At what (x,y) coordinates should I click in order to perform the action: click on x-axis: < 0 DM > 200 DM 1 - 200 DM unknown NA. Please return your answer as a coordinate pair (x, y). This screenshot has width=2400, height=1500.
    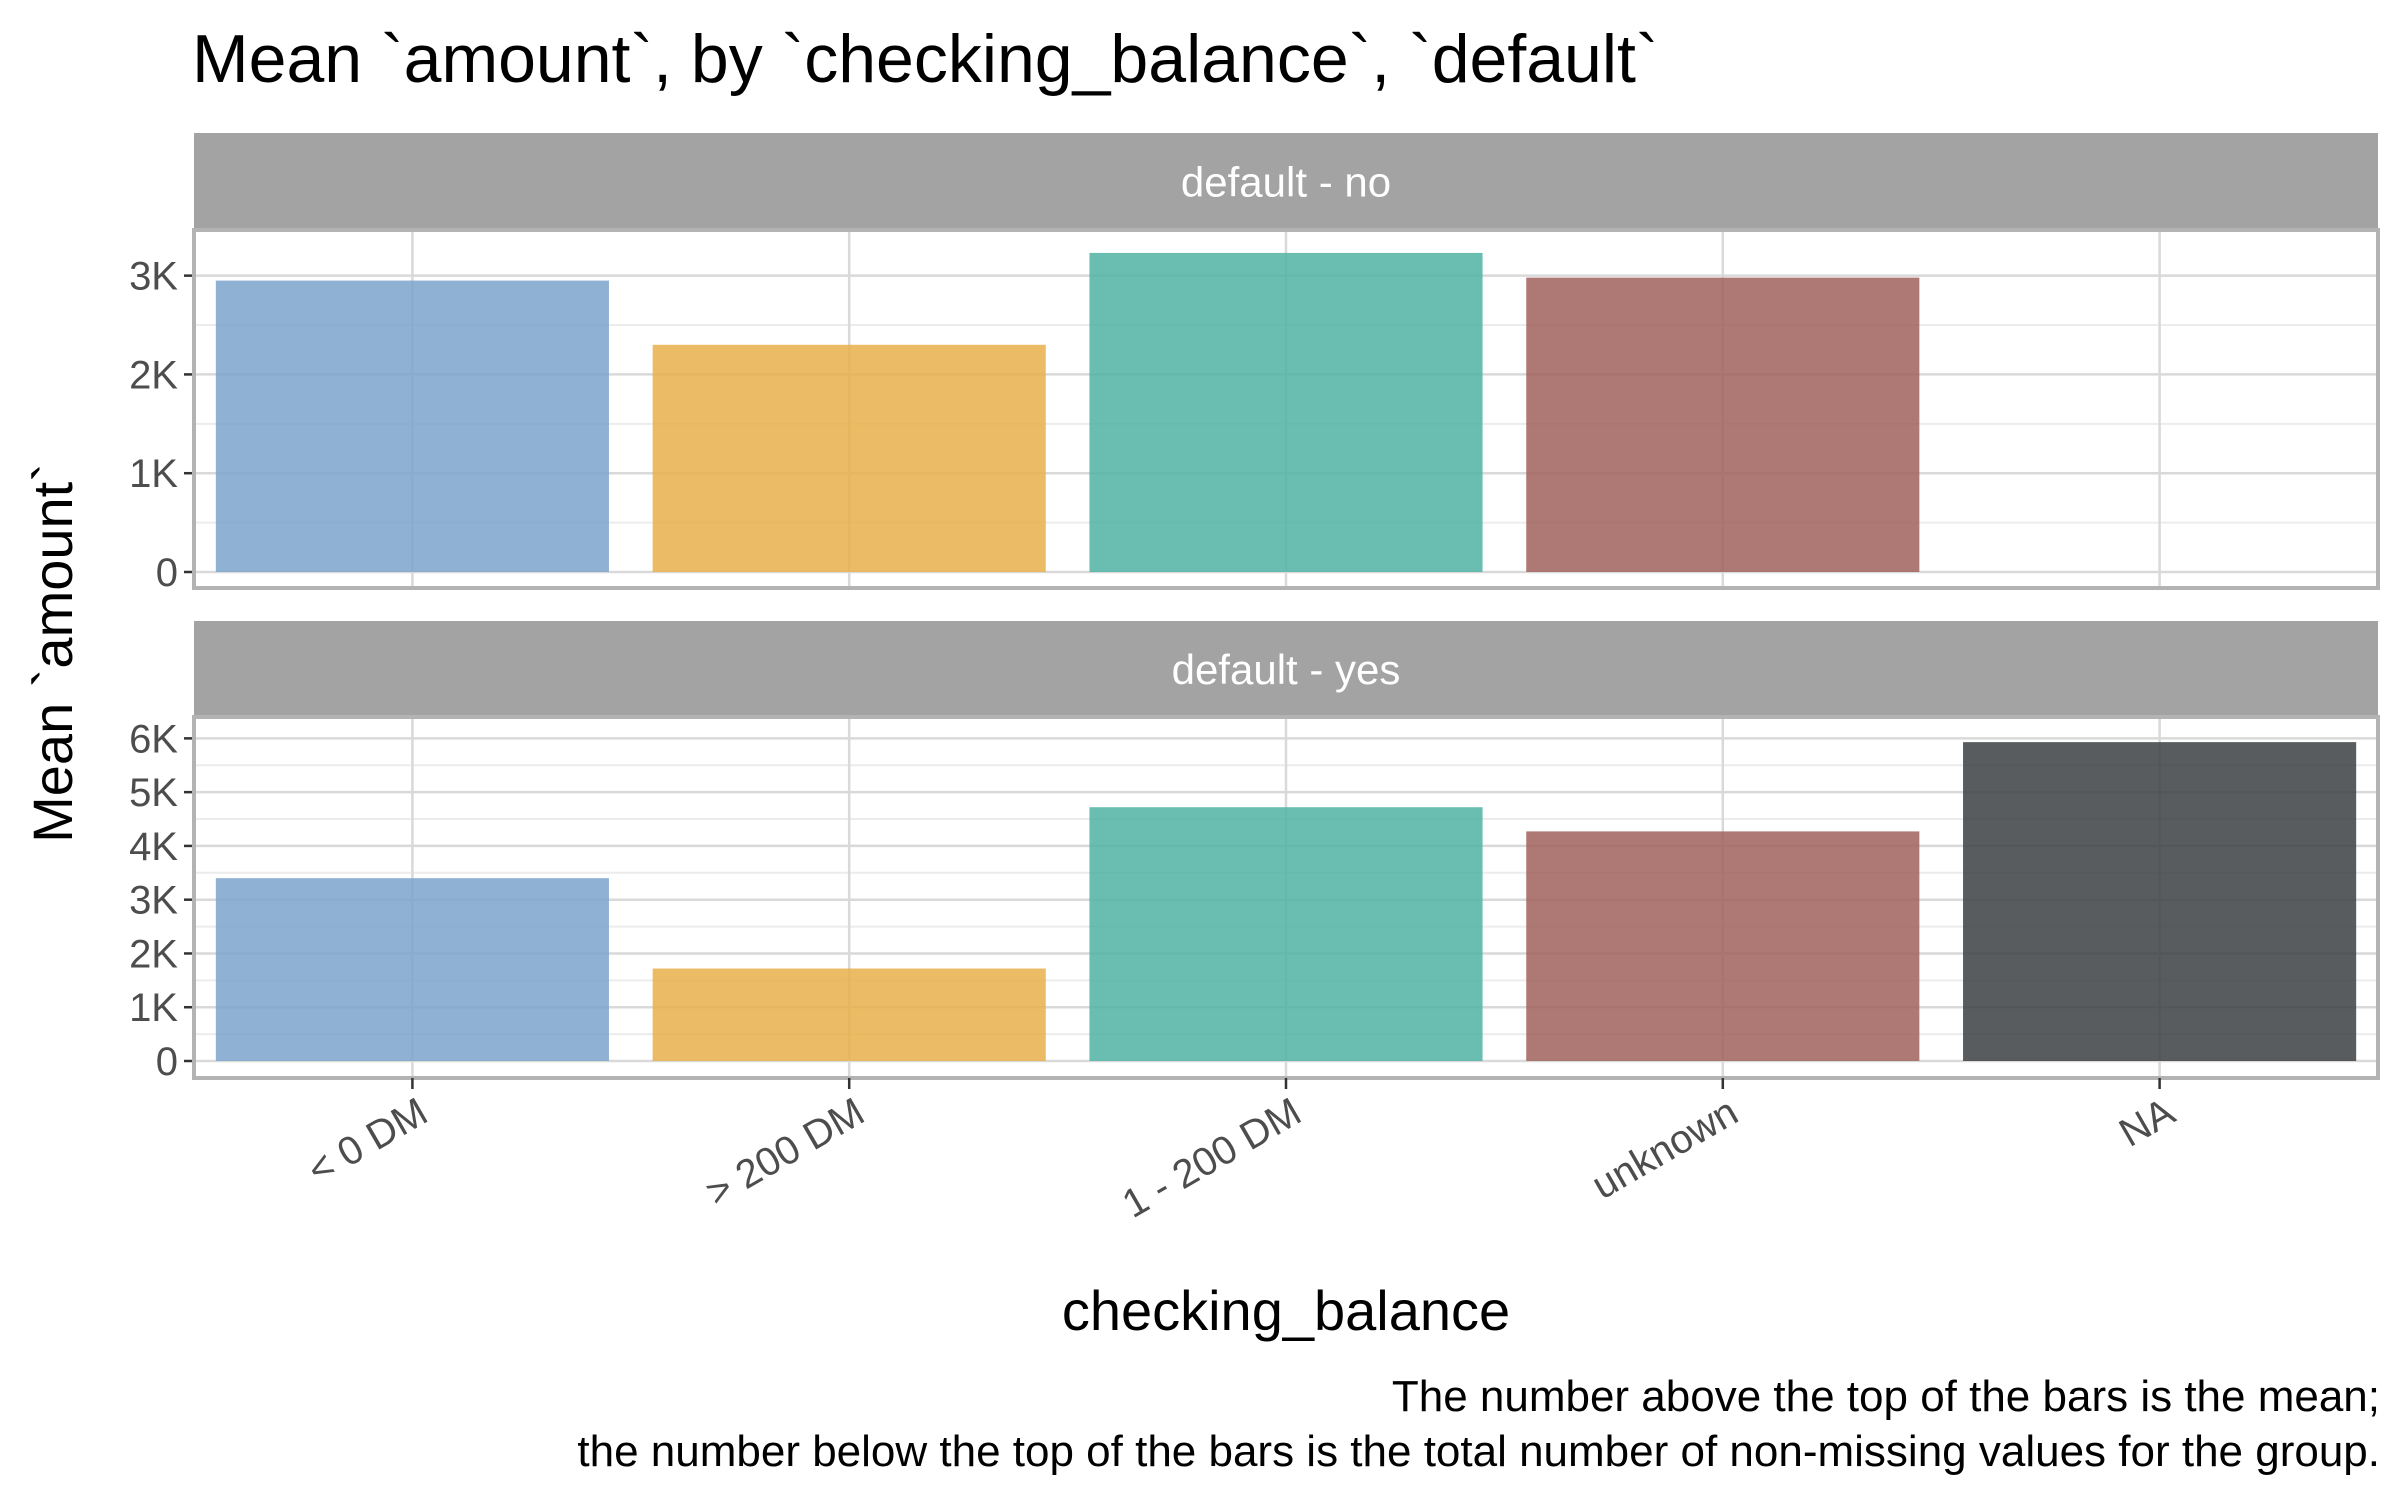
    Looking at the image, I should click on (1241, 1152).